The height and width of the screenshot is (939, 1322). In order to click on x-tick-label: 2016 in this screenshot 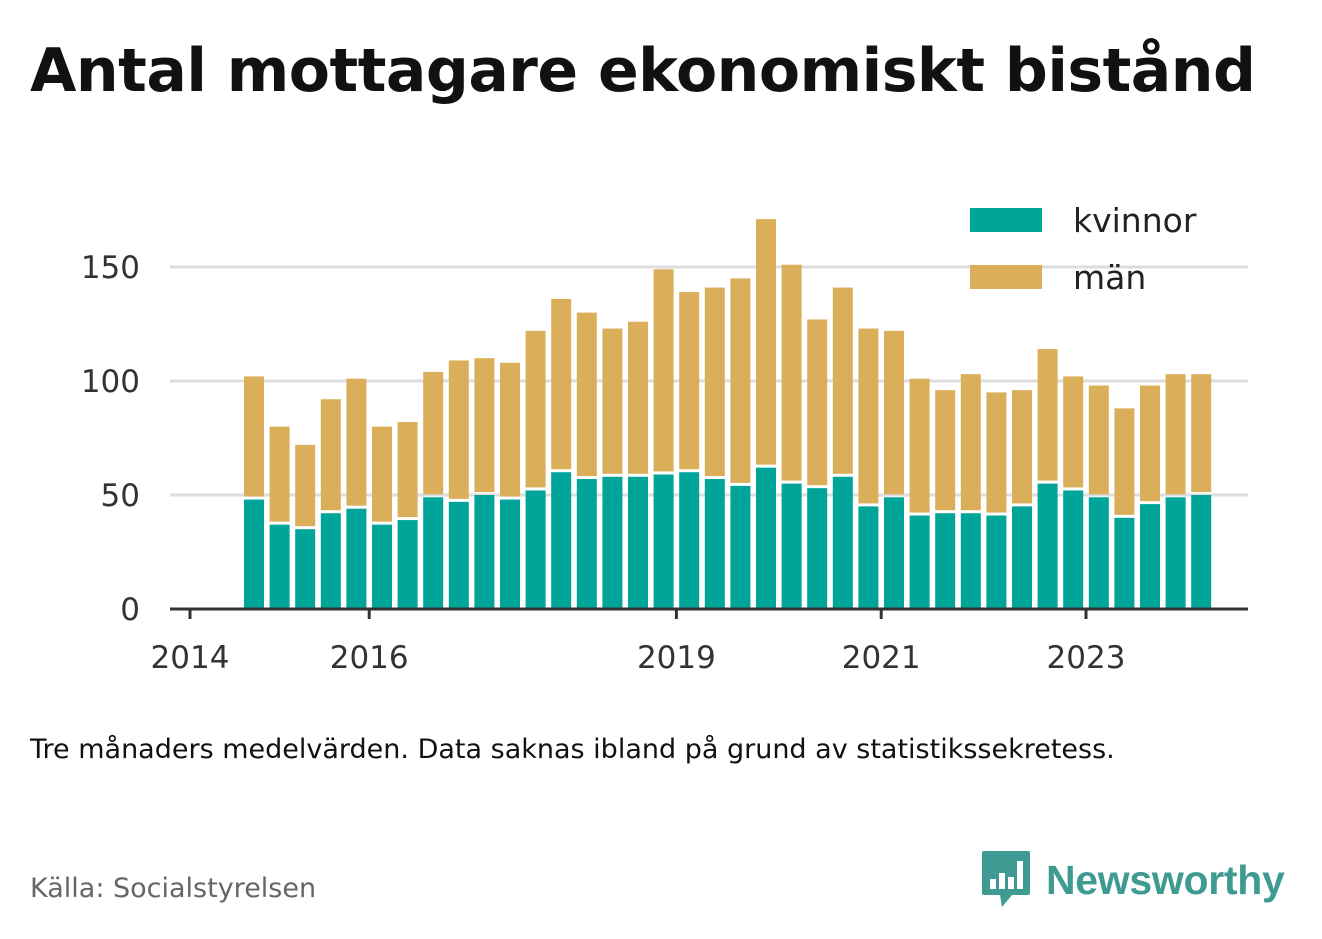, I will do `click(369, 658)`.